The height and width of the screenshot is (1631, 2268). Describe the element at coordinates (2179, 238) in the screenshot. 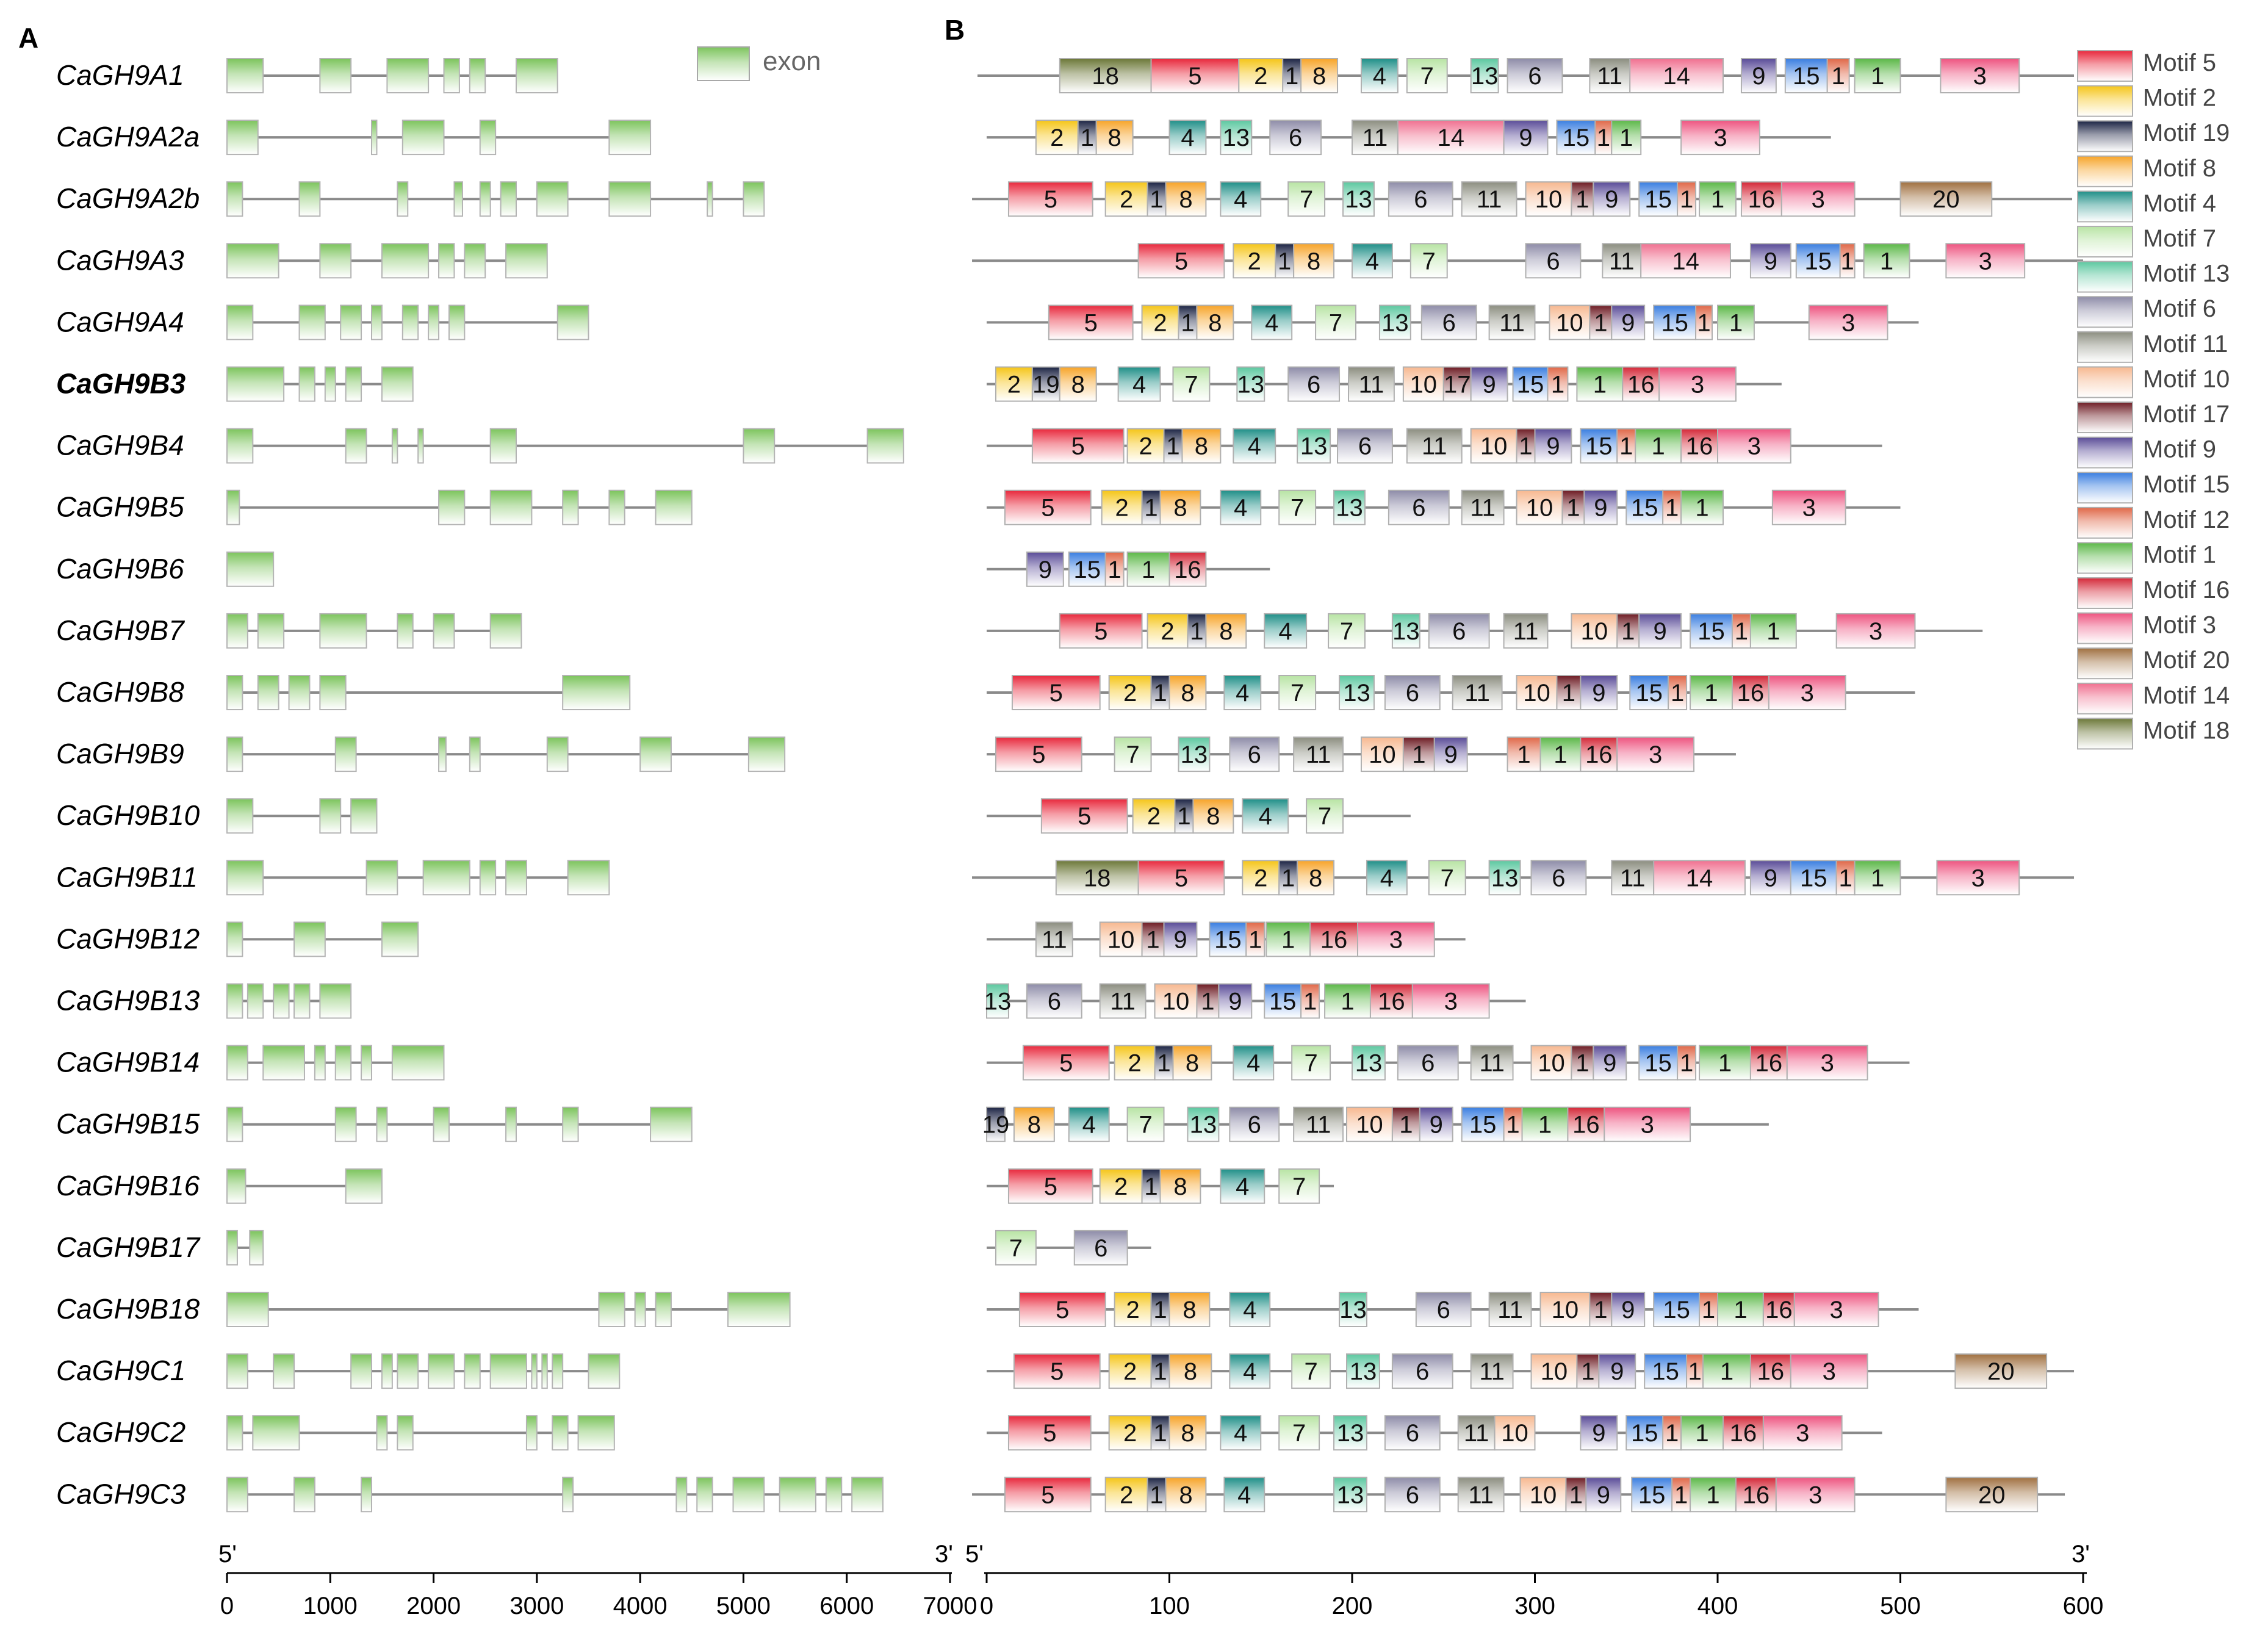

I see `legend-label-motif-7: Motif 7` at that location.